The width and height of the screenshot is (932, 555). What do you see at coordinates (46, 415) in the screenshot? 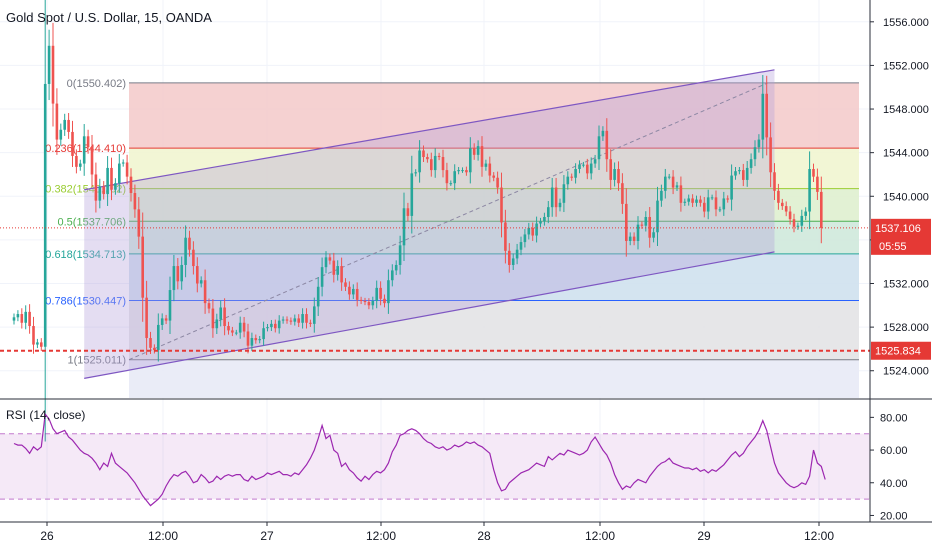
I see `rsi-title: RSI (14, close)` at bounding box center [46, 415].